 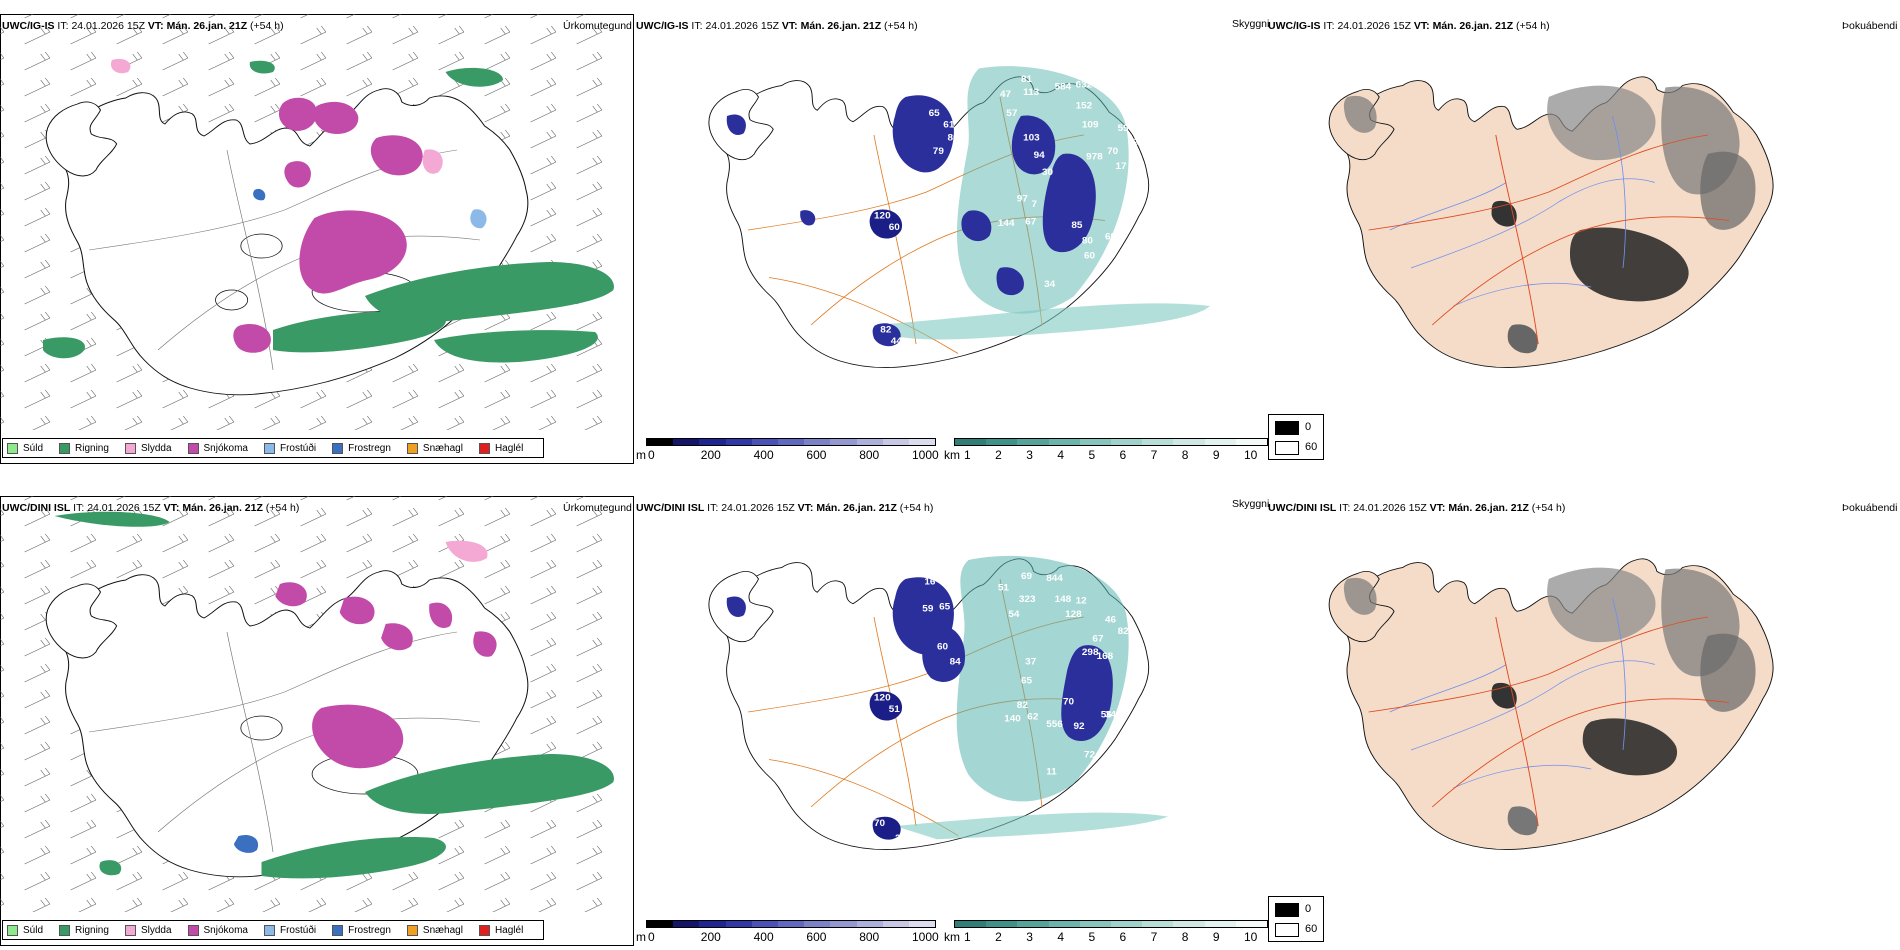 I want to click on visibility-value-label: 632, so click(x=1084, y=85).